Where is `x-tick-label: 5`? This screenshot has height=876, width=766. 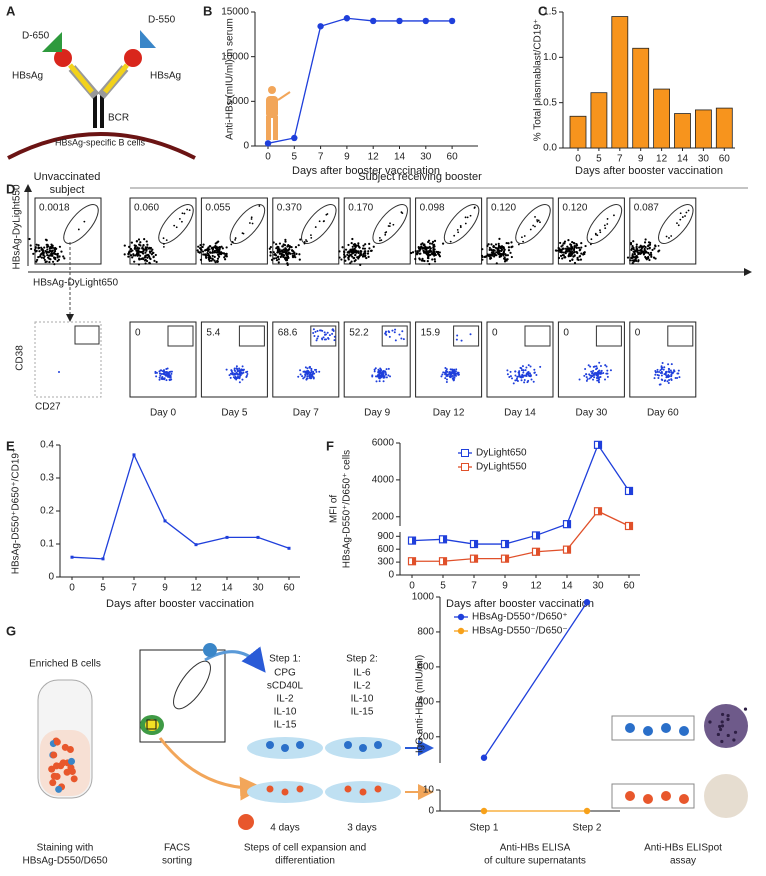
x-tick-label: 5 is located at coordinates (103, 588).